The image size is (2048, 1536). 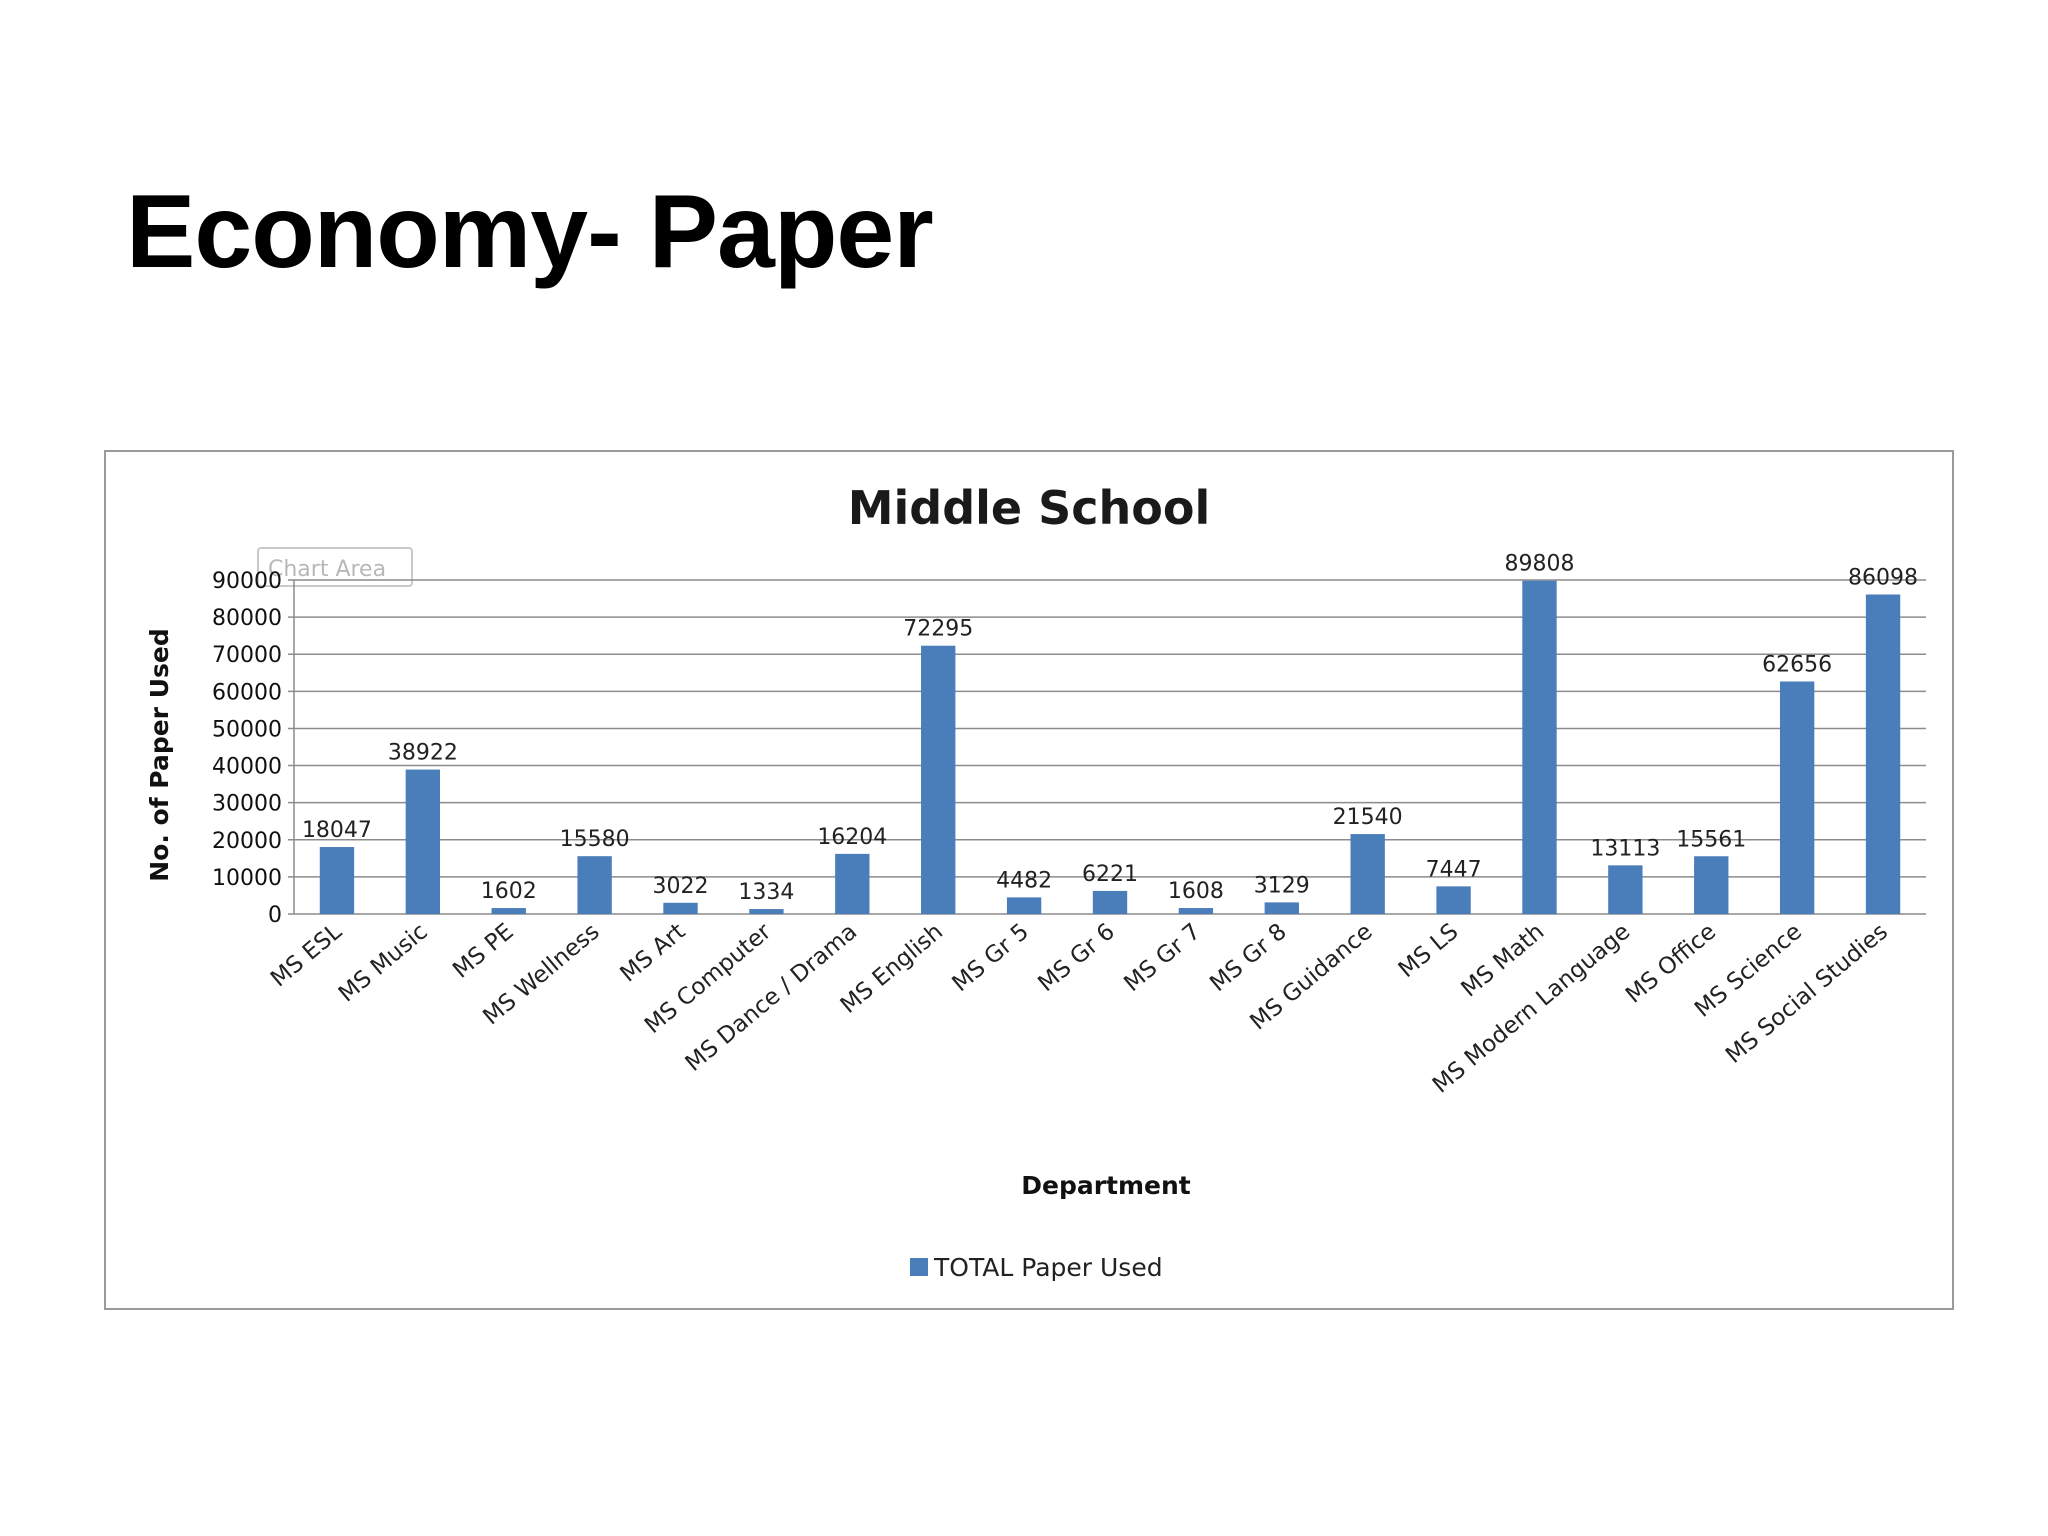 What do you see at coordinates (509, 891) in the screenshot?
I see `data-label: 1602` at bounding box center [509, 891].